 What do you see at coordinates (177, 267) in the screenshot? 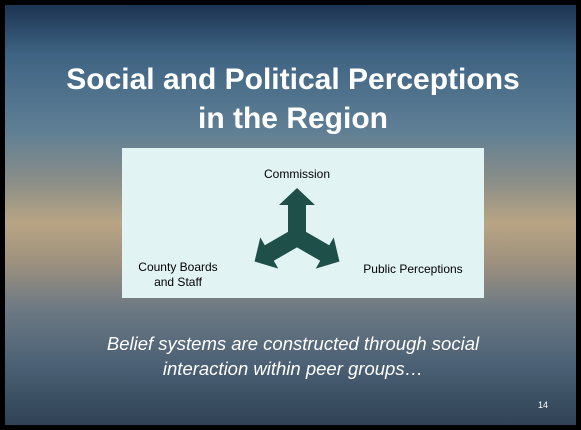
I see `node-label: County Boards` at bounding box center [177, 267].